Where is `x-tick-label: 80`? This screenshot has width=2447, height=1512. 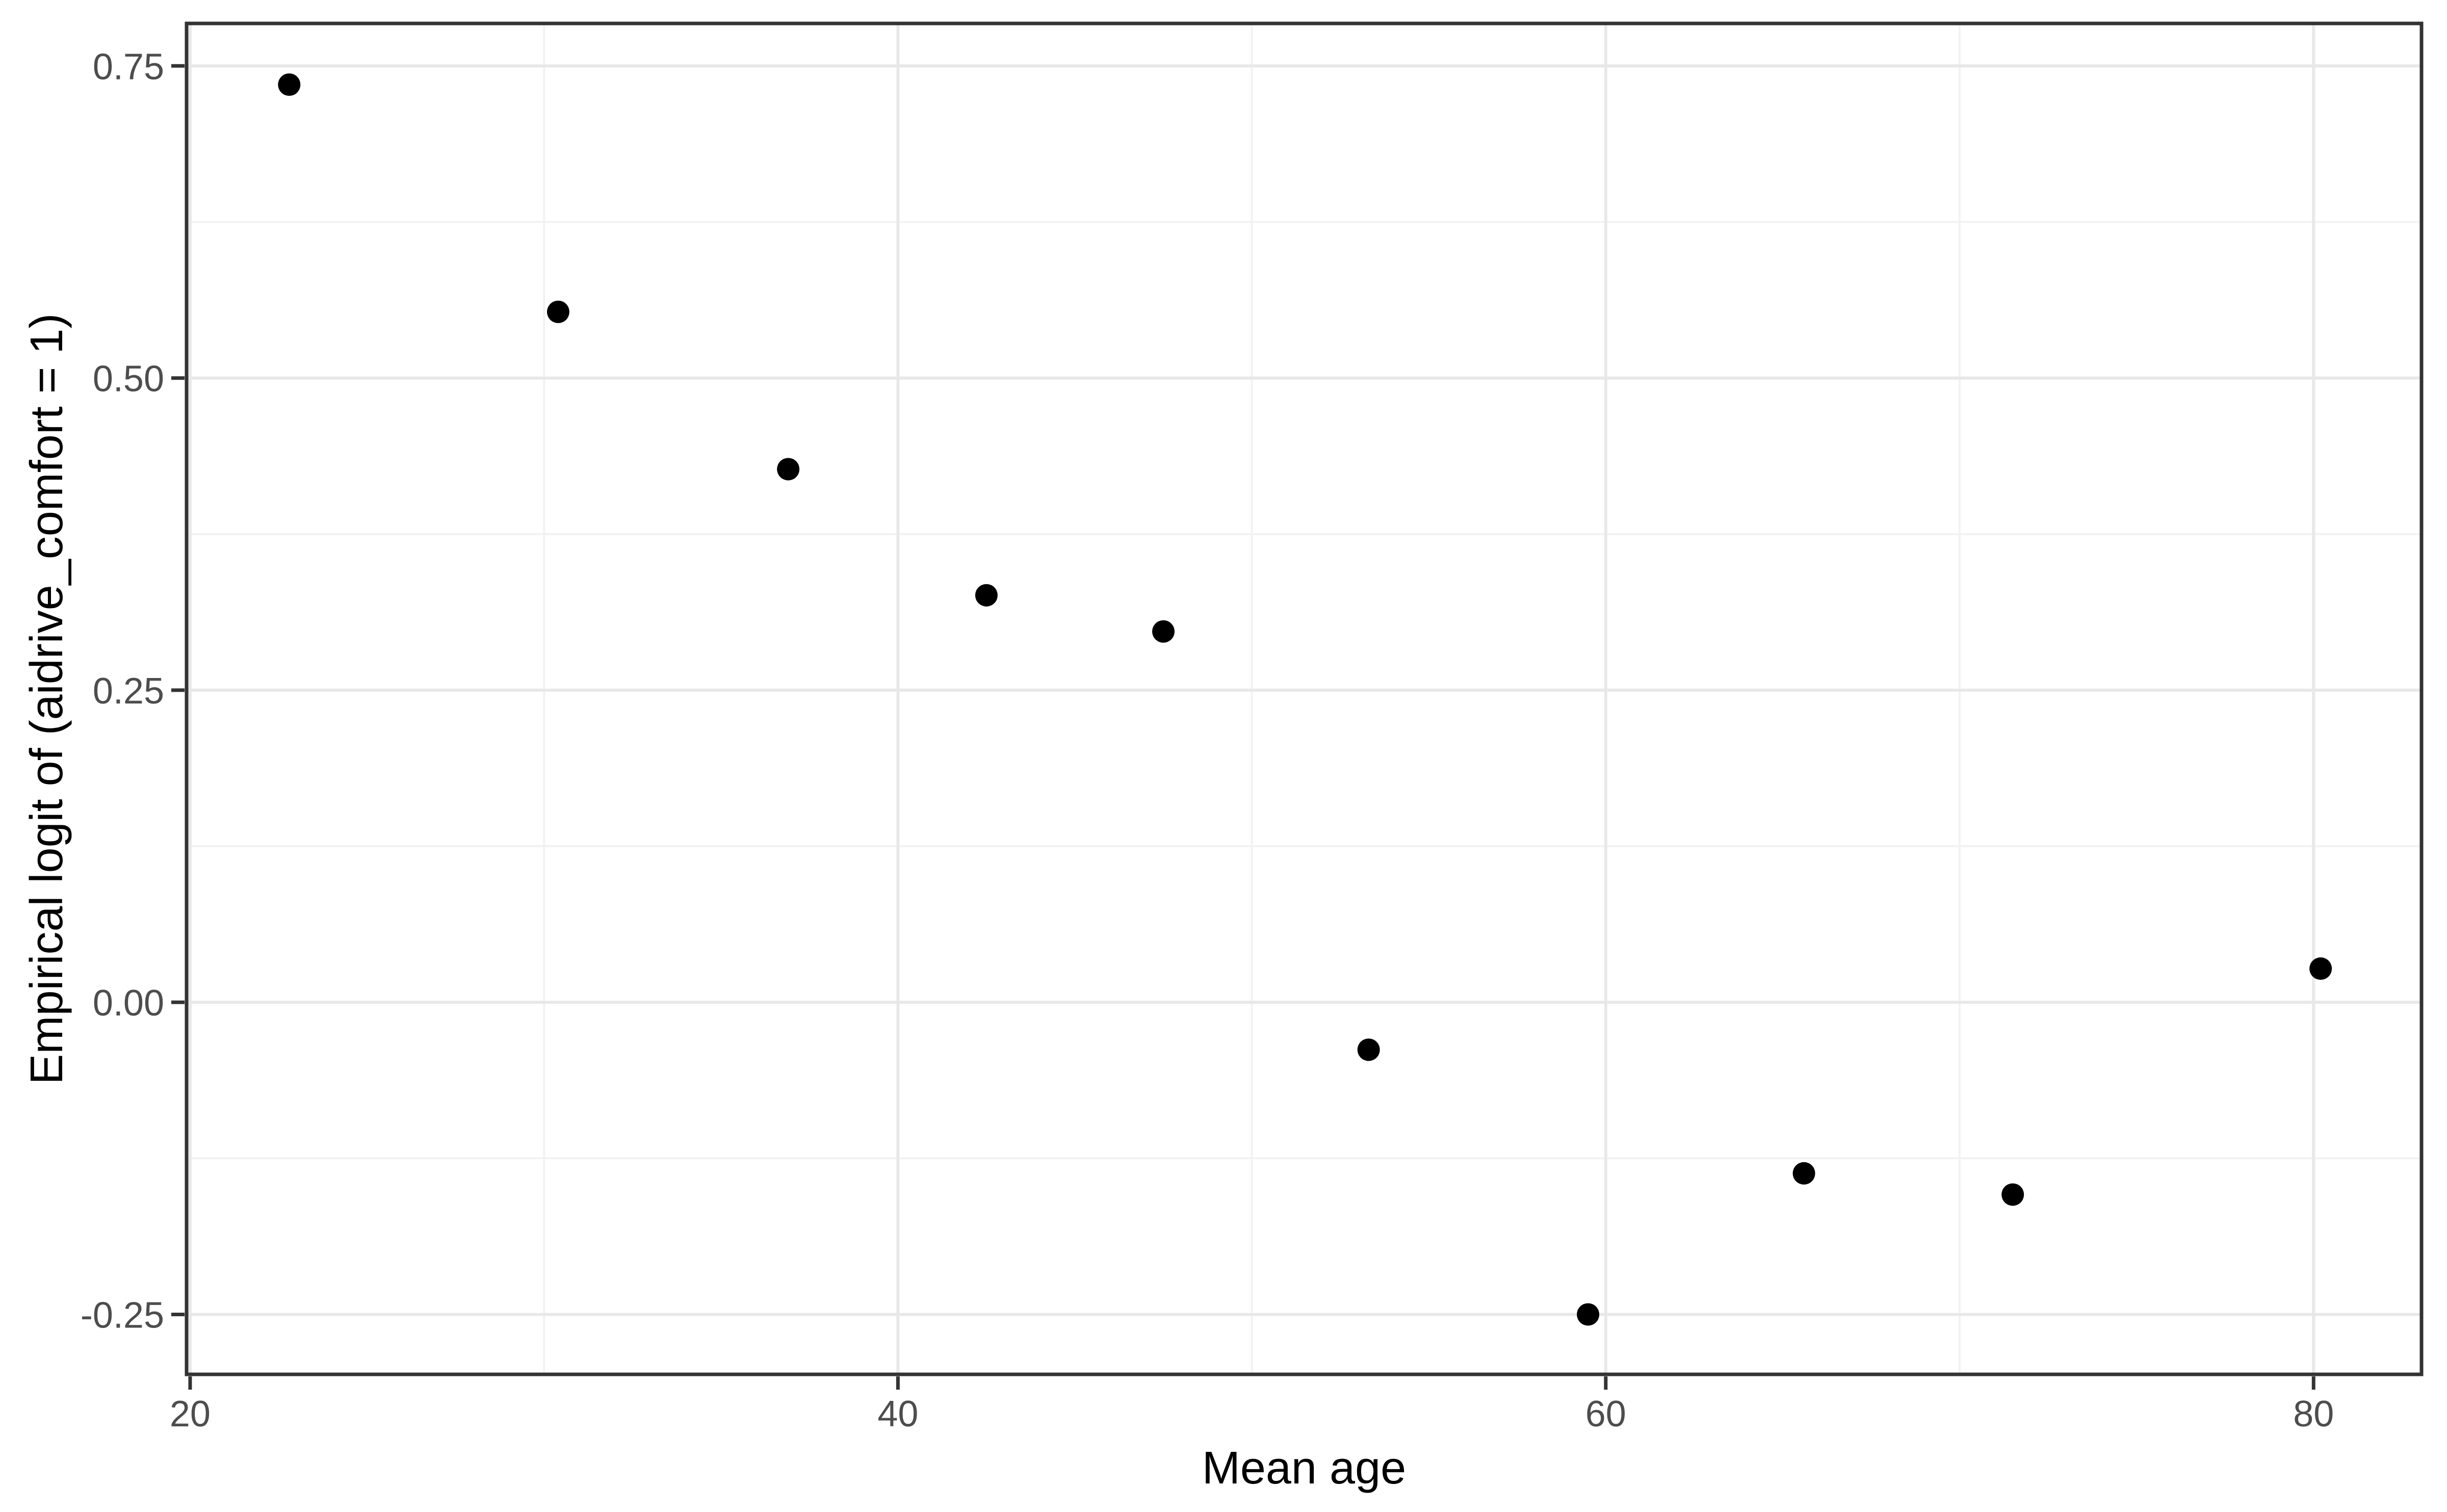
x-tick-label: 80 is located at coordinates (2313, 1414).